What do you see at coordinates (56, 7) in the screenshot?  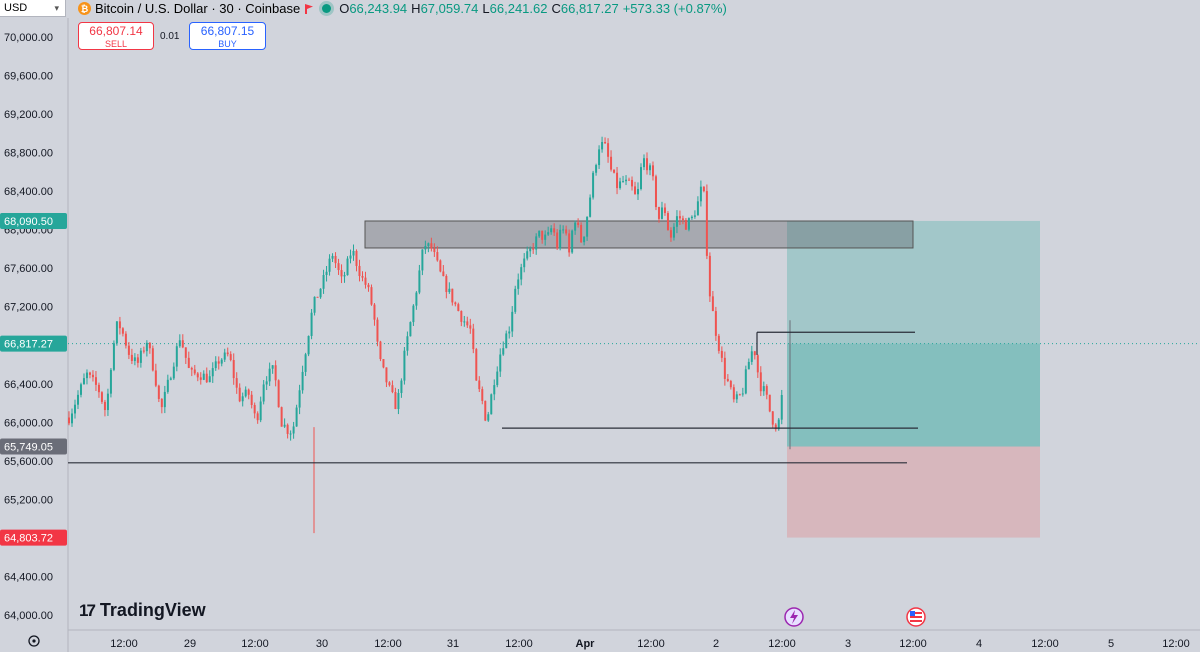 I see `chevron-down-icon: ▾` at bounding box center [56, 7].